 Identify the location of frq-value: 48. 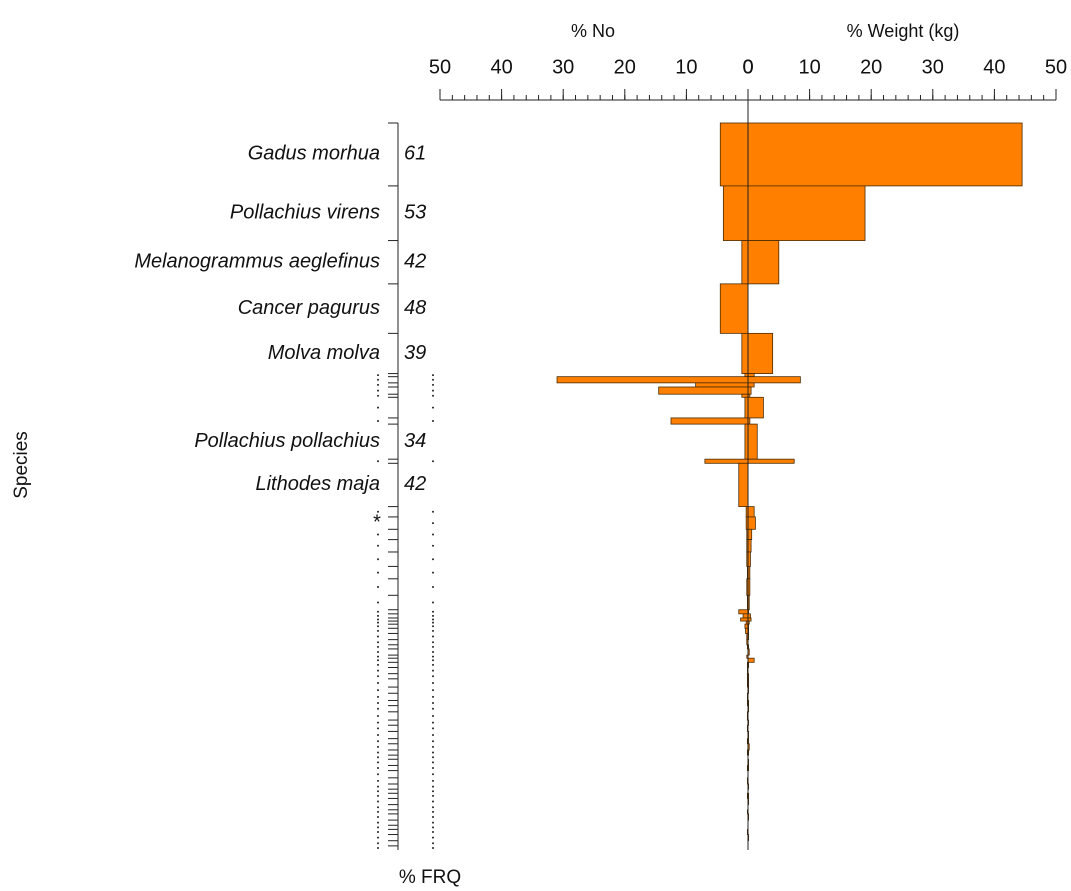
(415, 308).